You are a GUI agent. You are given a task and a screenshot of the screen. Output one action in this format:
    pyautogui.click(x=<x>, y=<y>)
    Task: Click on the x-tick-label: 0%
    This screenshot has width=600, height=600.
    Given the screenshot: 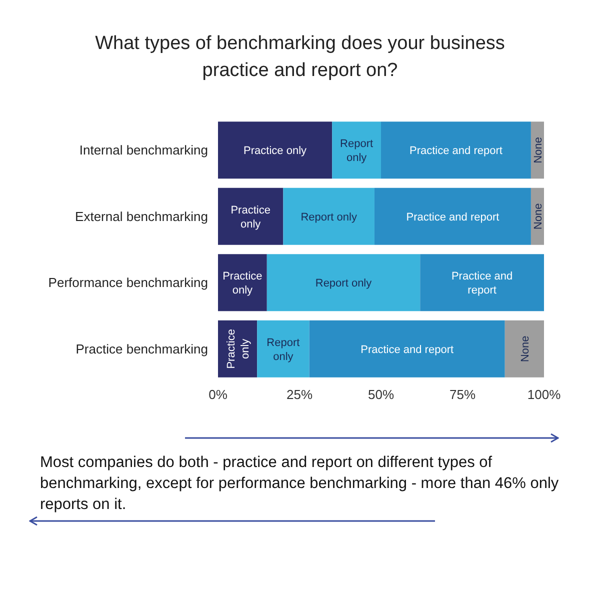 What is the action you would take?
    pyautogui.click(x=218, y=394)
    